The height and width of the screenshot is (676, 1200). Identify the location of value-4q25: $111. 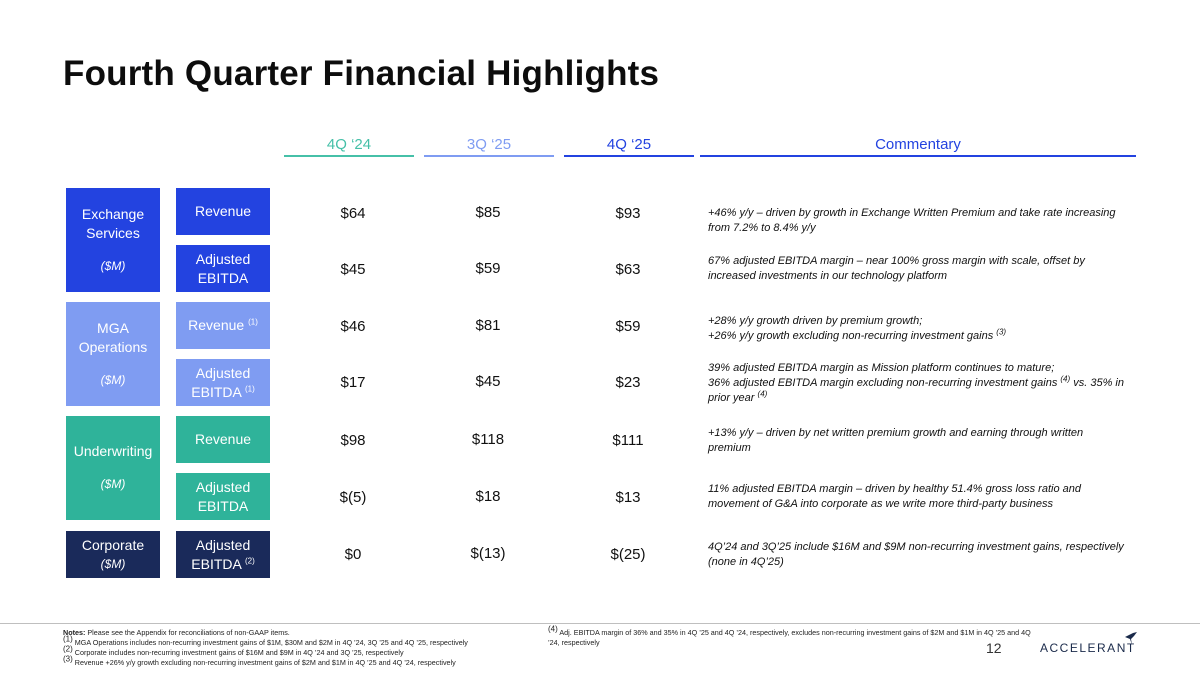
(628, 440).